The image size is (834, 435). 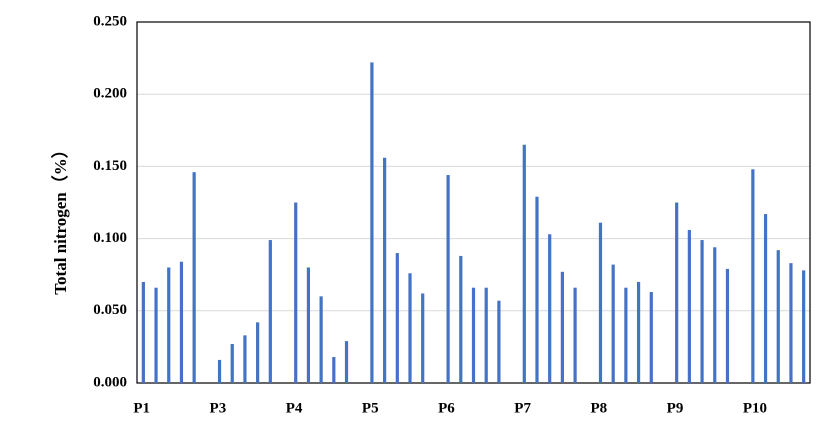 What do you see at coordinates (522, 408) in the screenshot?
I see `x-tick-label: P7` at bounding box center [522, 408].